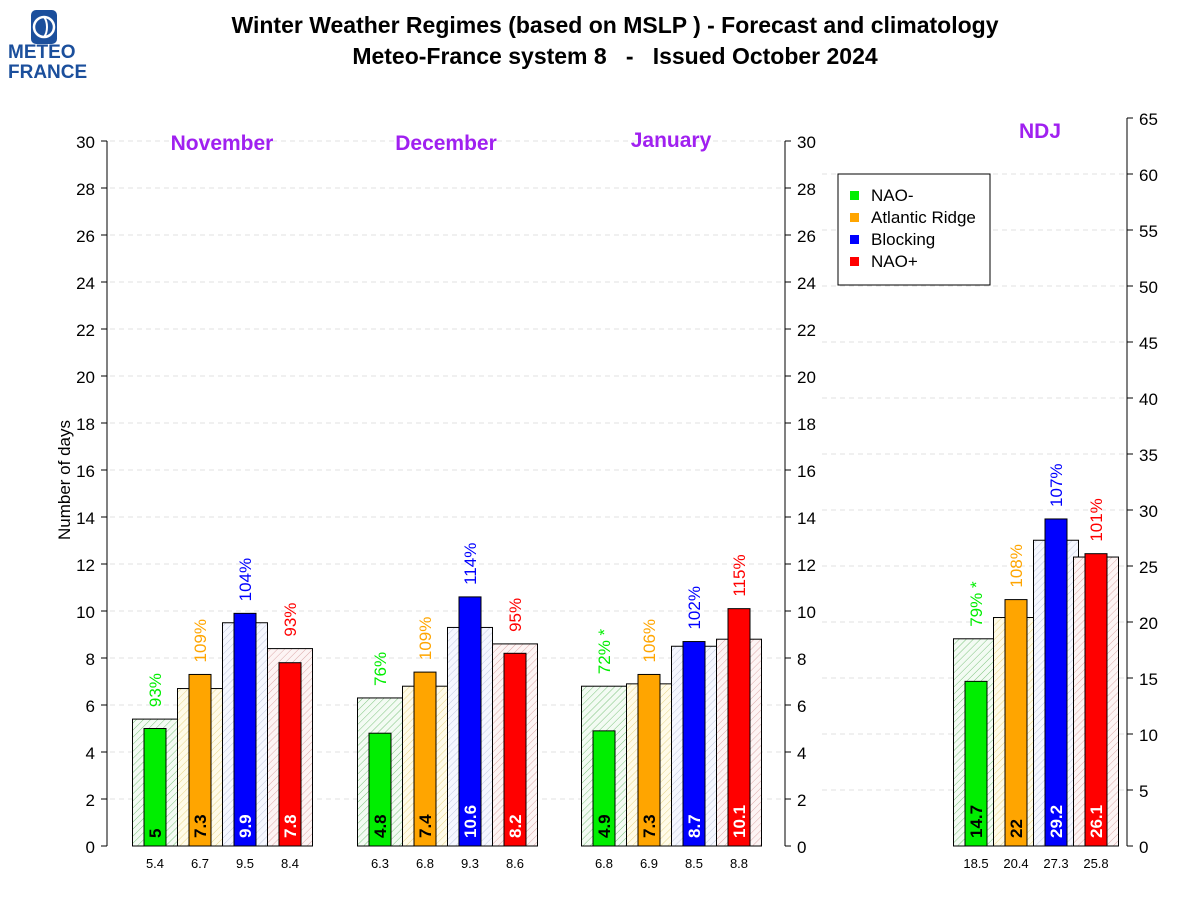 The height and width of the screenshot is (900, 1200). What do you see at coordinates (470, 821) in the screenshot?
I see `forecast-value-label: 10.6` at bounding box center [470, 821].